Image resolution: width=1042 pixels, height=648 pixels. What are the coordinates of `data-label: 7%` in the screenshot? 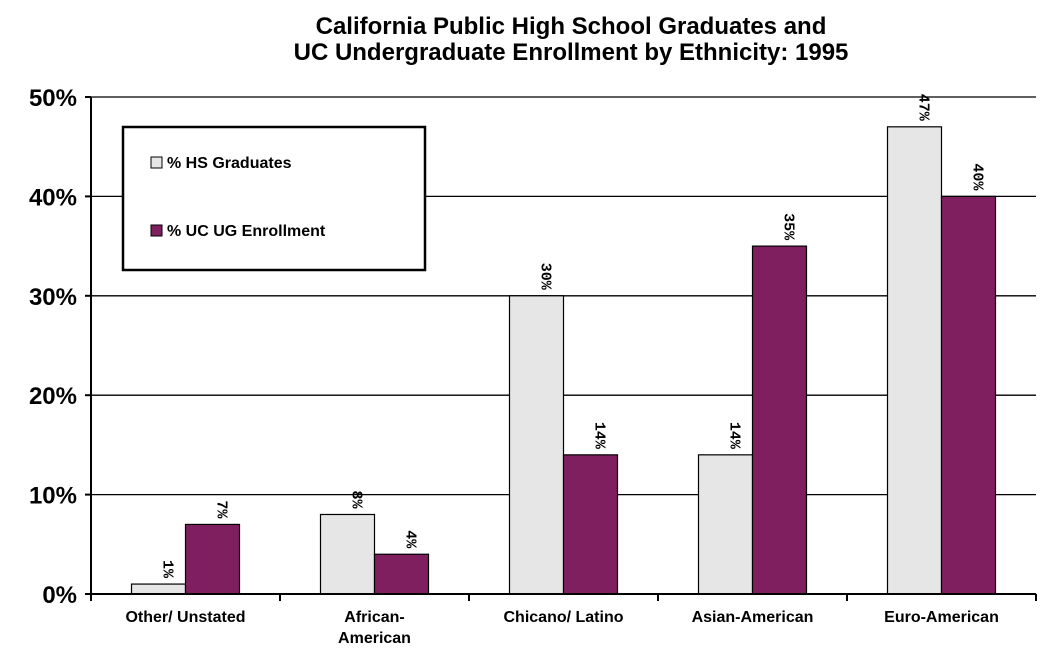 It's located at (221, 509).